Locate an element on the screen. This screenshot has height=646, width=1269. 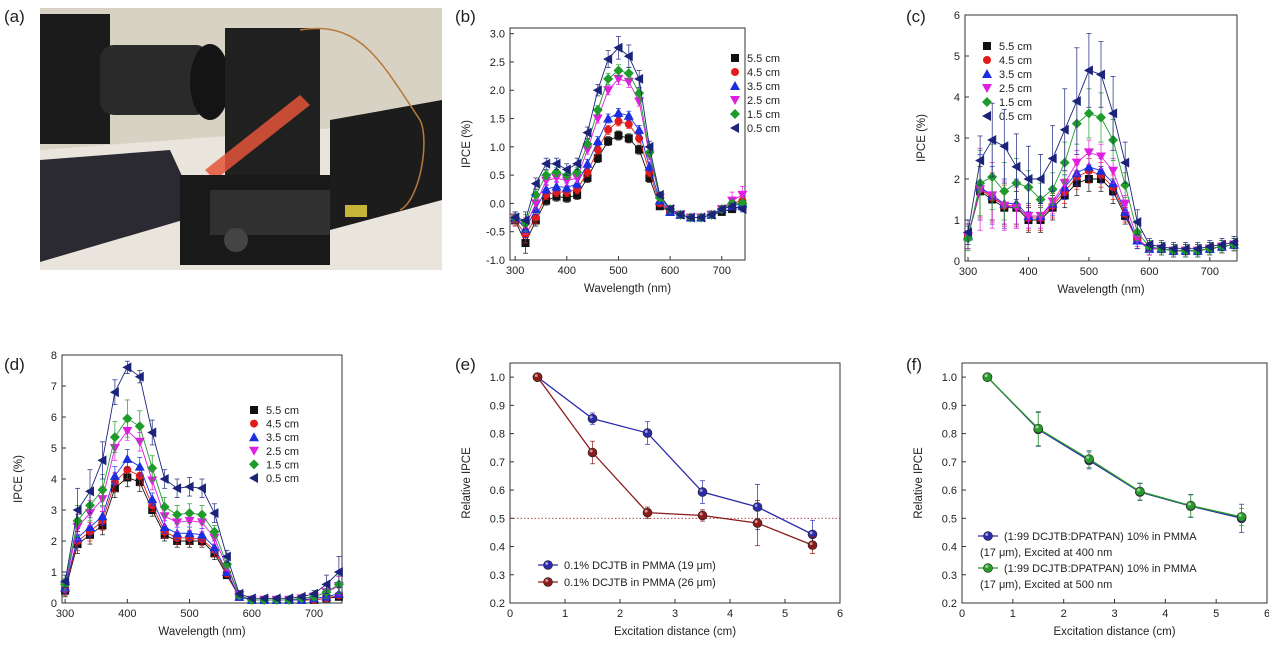
y-tick-label: 3 is located at coordinates (54, 511).